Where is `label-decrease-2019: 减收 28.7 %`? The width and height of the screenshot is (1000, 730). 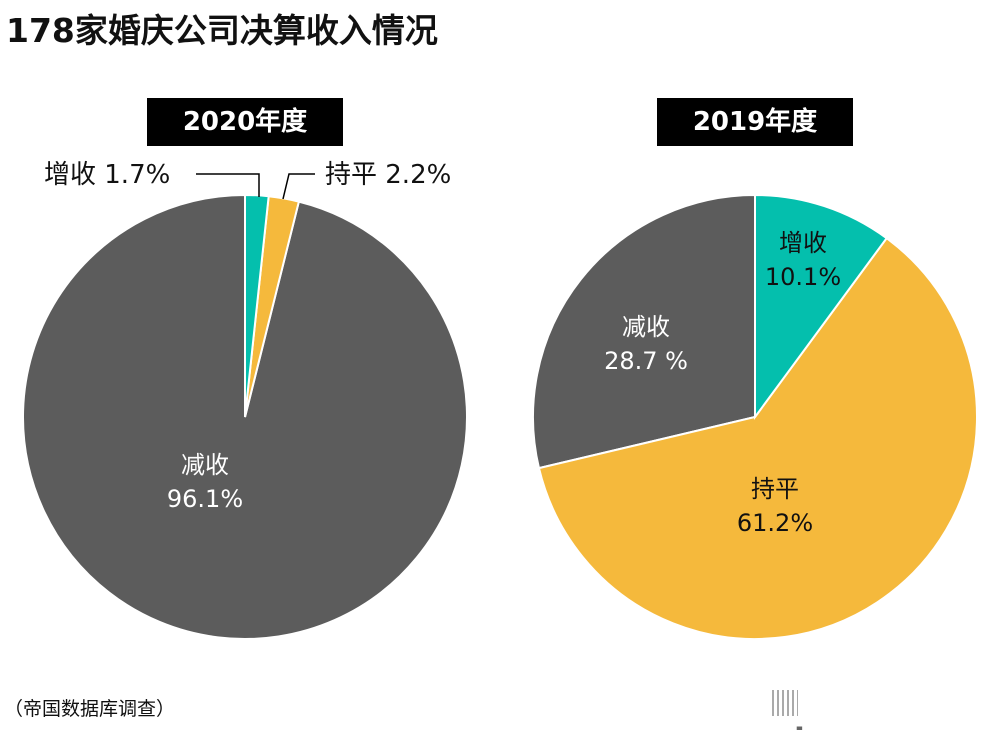 label-decrease-2019: 减收 28.7 % is located at coordinates (646, 344).